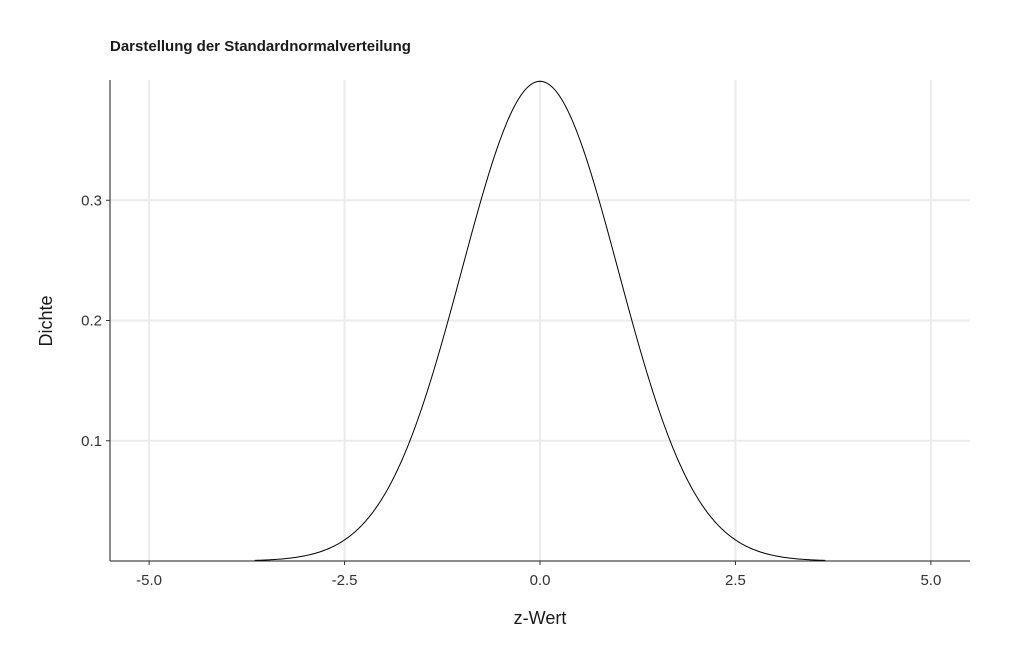  I want to click on x-tick-label: -5.0, so click(149, 580).